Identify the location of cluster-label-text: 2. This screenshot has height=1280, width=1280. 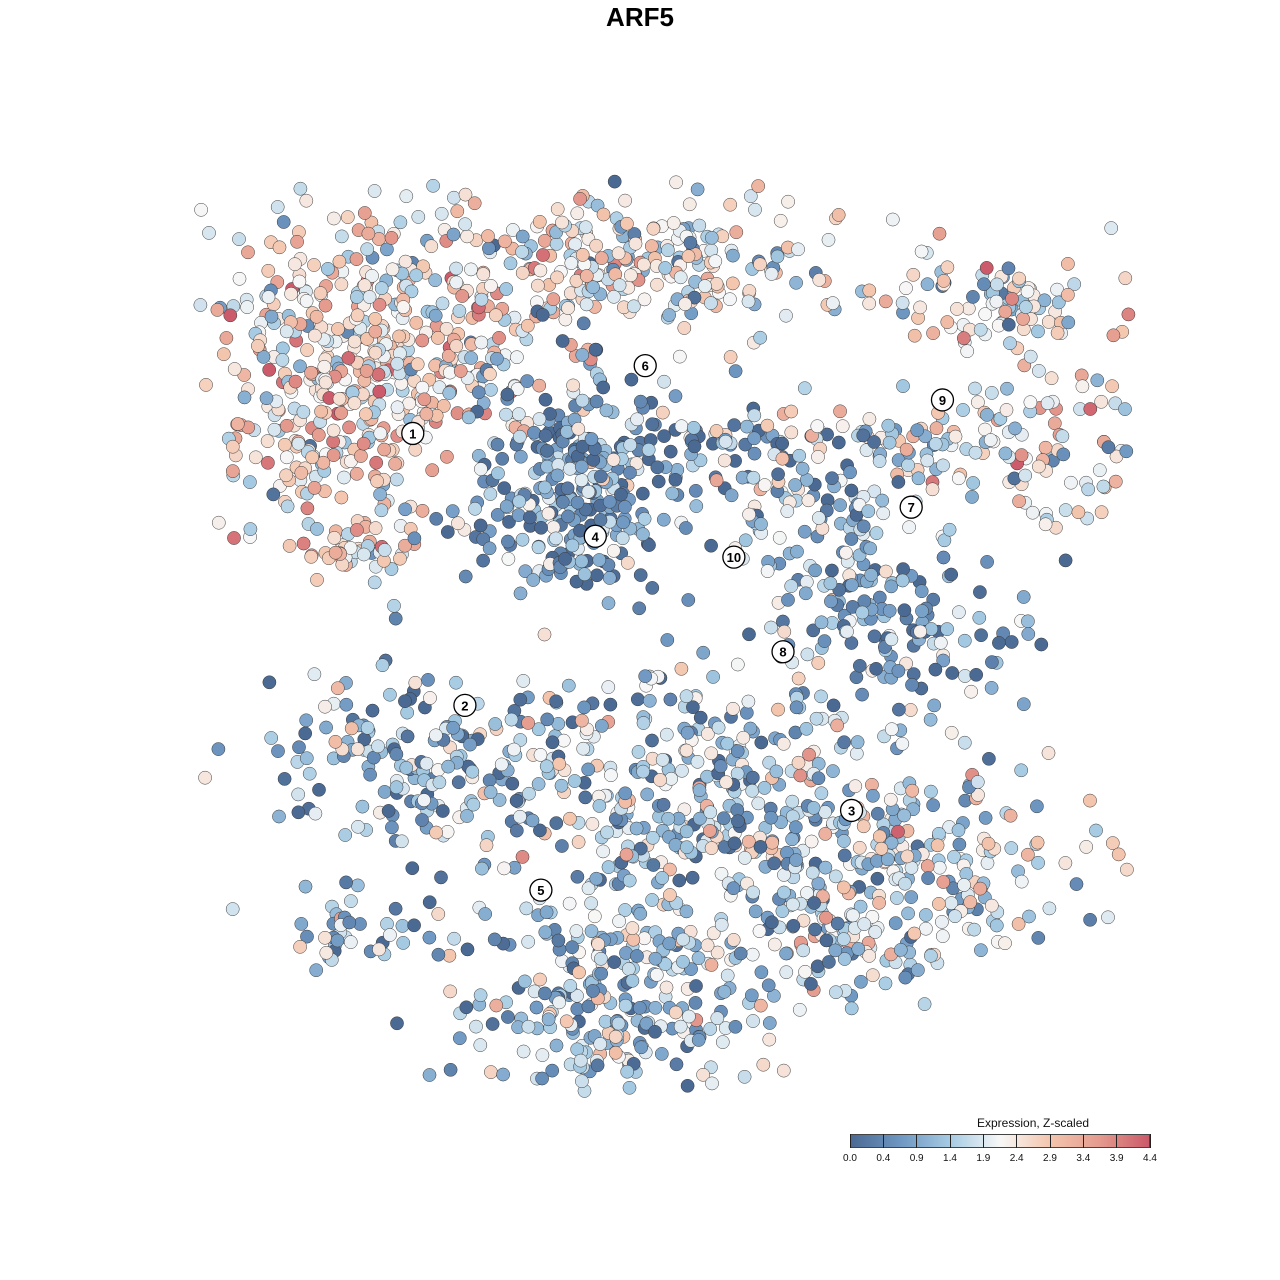
(464, 705).